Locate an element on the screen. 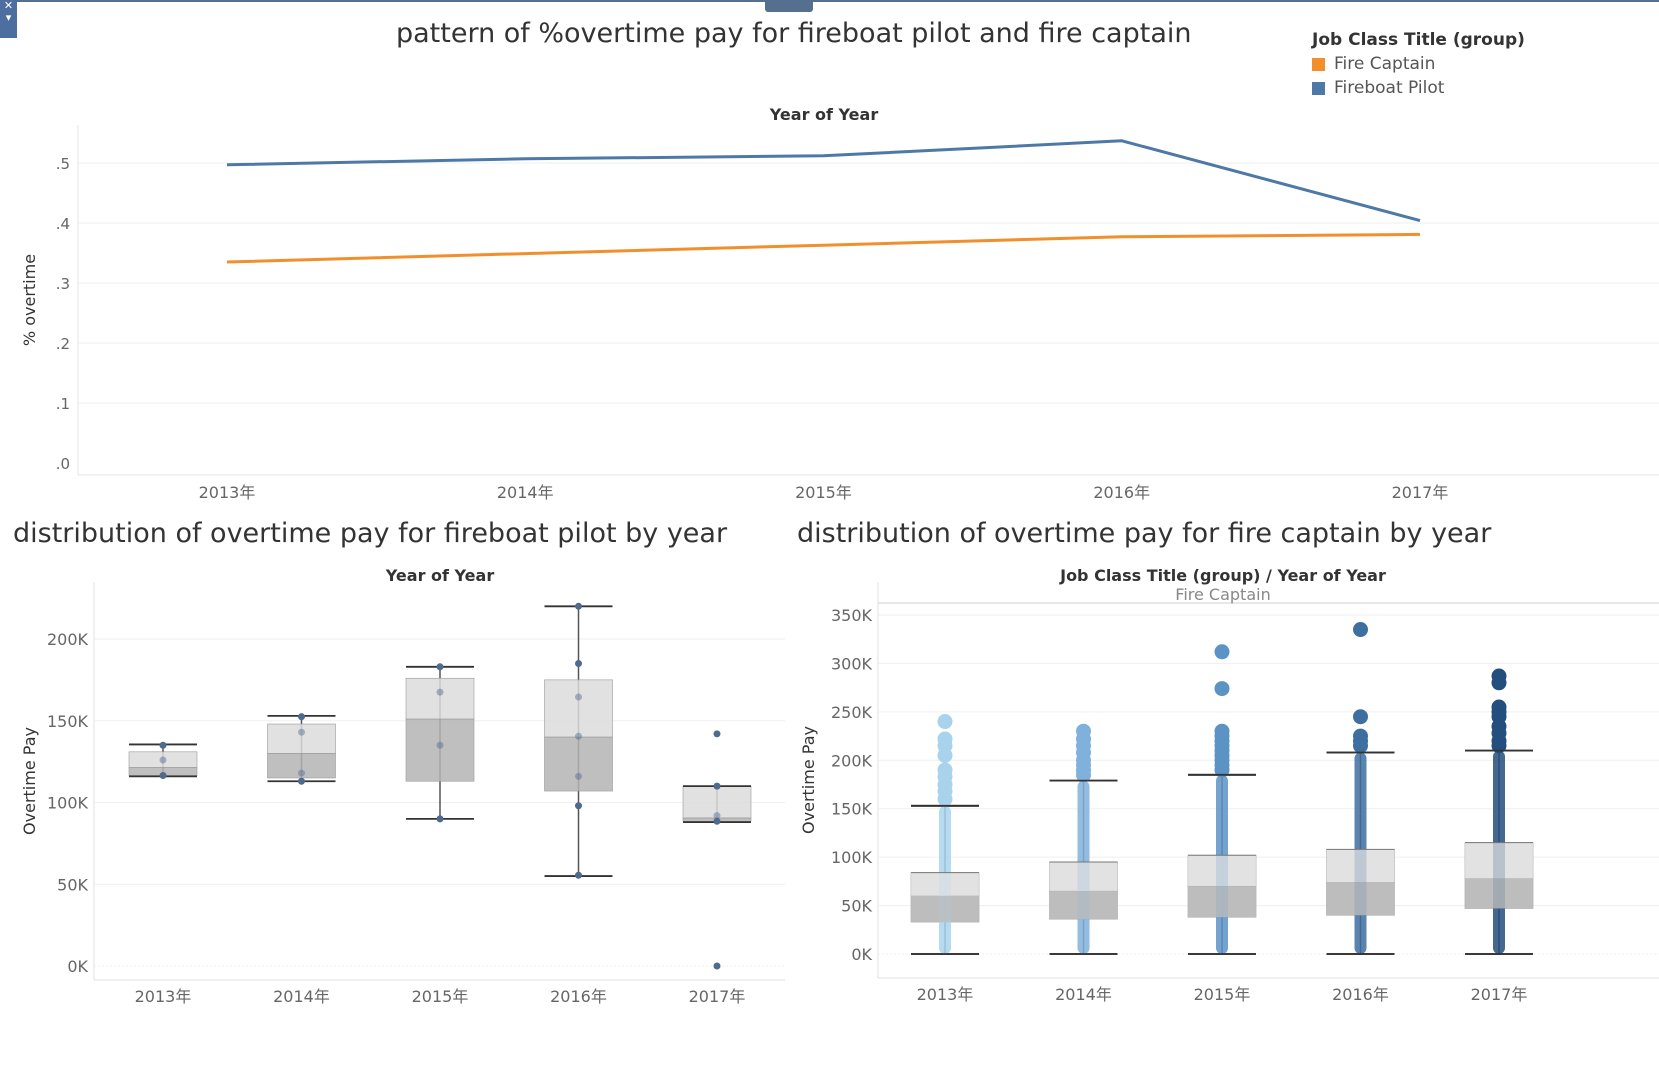 The height and width of the screenshot is (1070, 1659). series-line-fire-captain is located at coordinates (823, 248).